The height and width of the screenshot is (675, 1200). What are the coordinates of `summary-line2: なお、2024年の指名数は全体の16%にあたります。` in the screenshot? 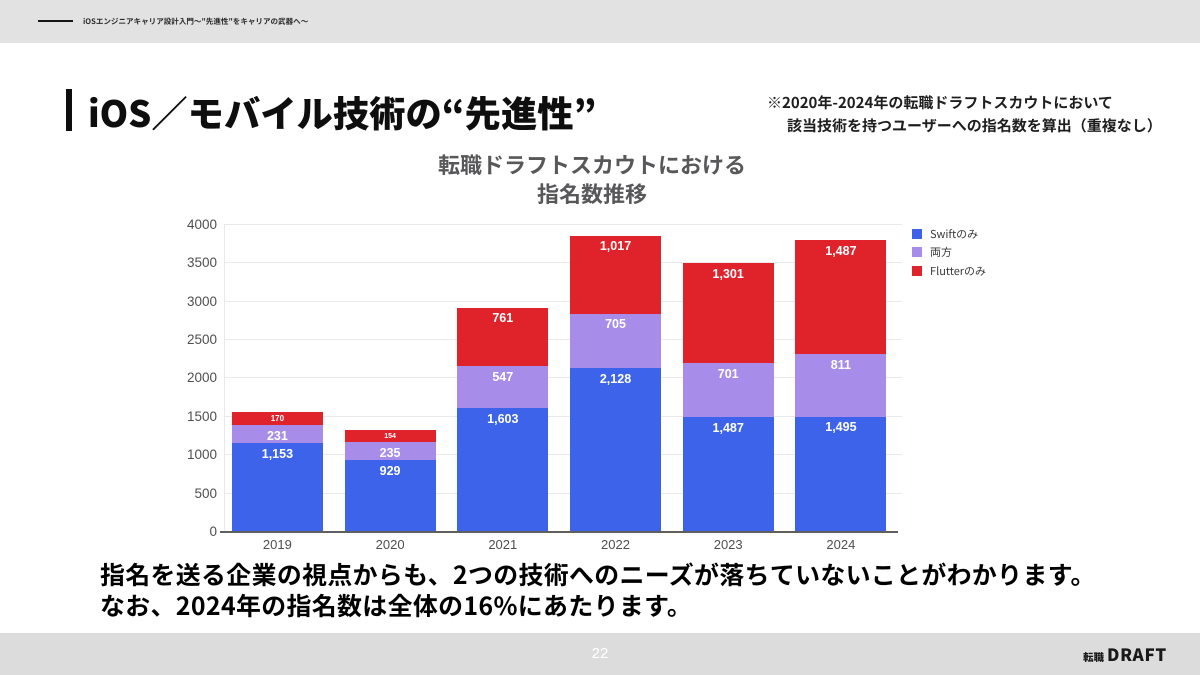 It's located at (396, 605).